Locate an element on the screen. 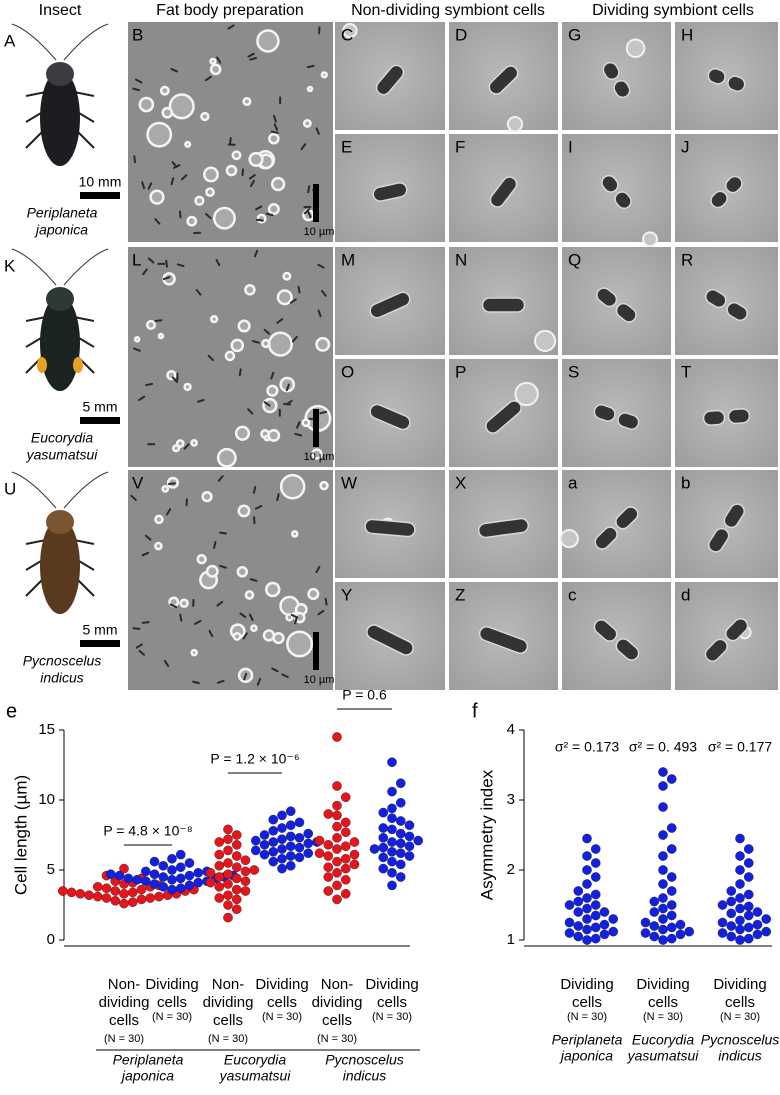 The height and width of the screenshot is (1095, 780). cell is located at coordinates (503, 305).